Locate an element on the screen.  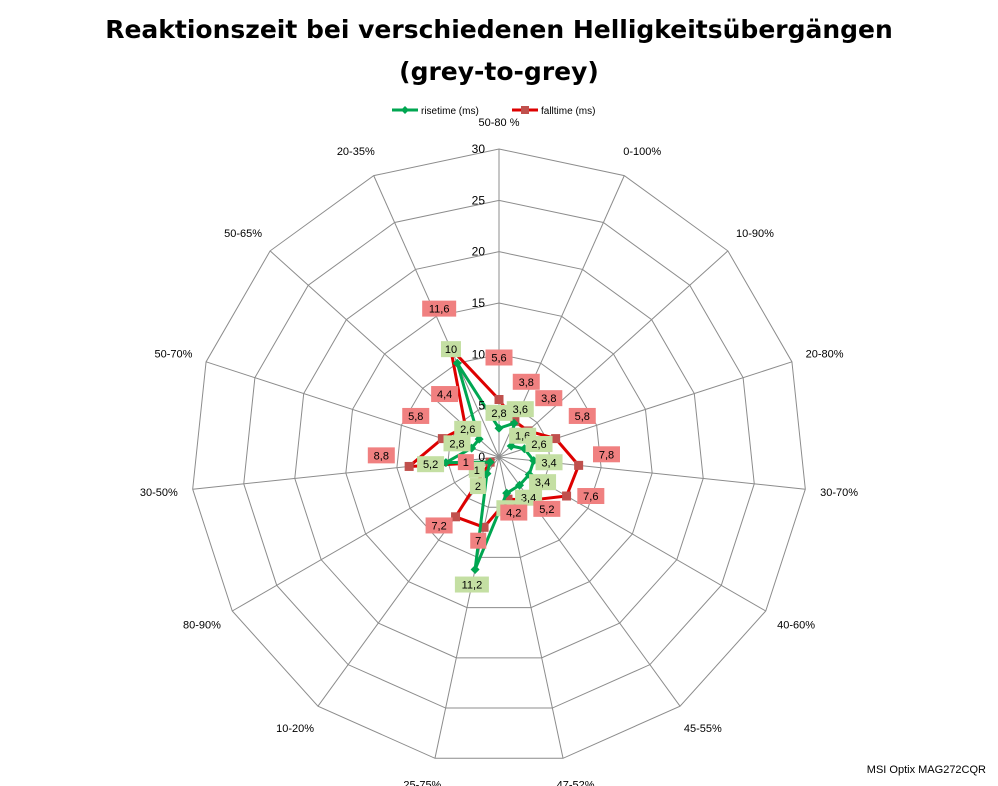
falltime-data-label: 5,6 is located at coordinates (498, 359).